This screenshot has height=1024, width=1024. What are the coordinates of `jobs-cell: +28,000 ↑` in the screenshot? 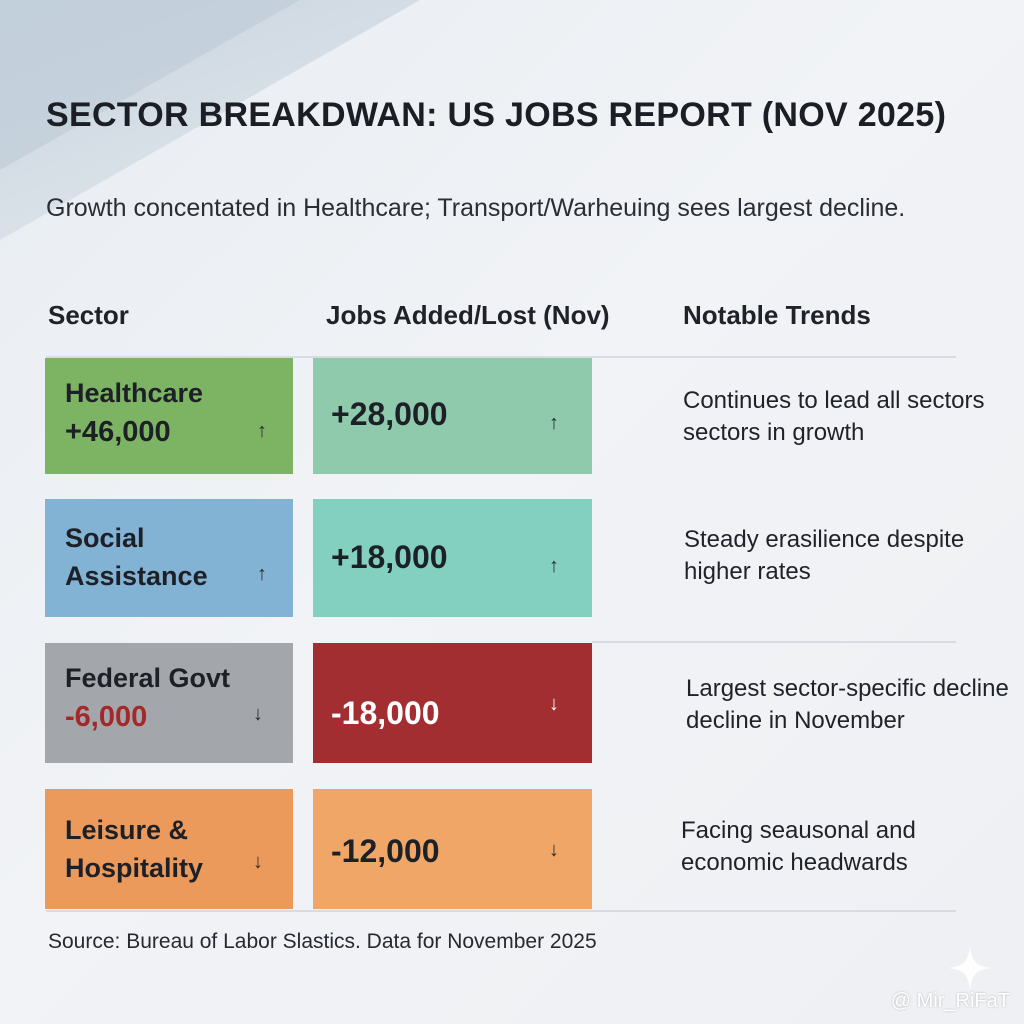 It's located at (452, 416).